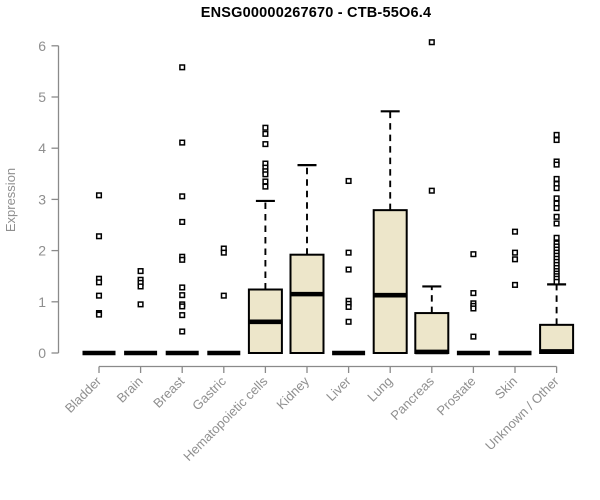 Image resolution: width=600 pixels, height=500 pixels. What do you see at coordinates (42, 302) in the screenshot?
I see `y-tick-label: 1` at bounding box center [42, 302].